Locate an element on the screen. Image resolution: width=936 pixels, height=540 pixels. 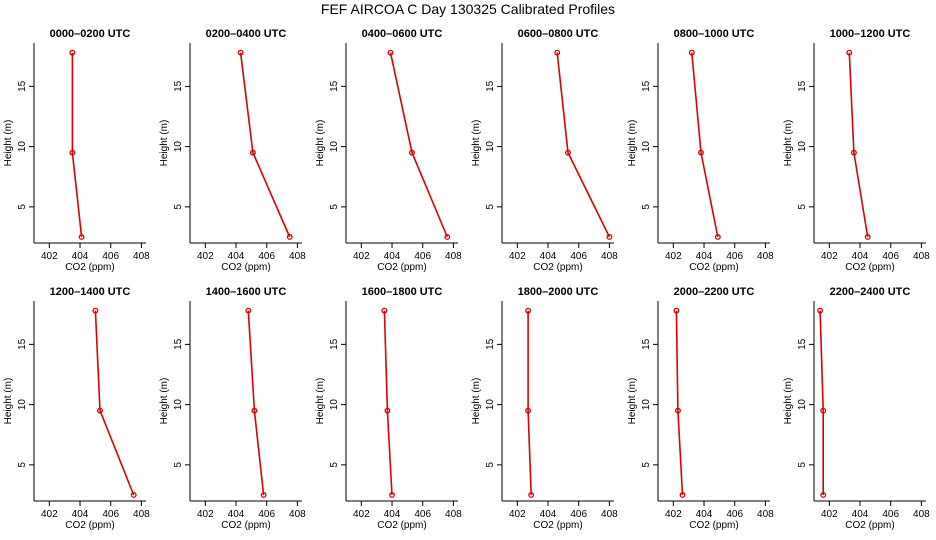
panel-title: 2000–2200 UTC is located at coordinates (714, 292).